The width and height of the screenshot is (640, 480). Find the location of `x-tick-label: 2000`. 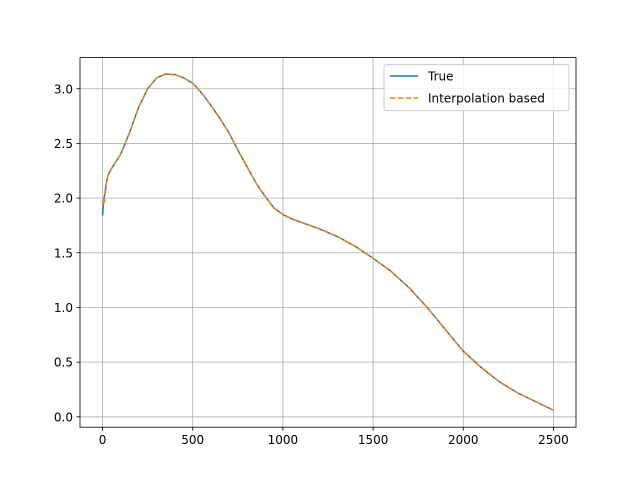

x-tick-label: 2000 is located at coordinates (463, 440).